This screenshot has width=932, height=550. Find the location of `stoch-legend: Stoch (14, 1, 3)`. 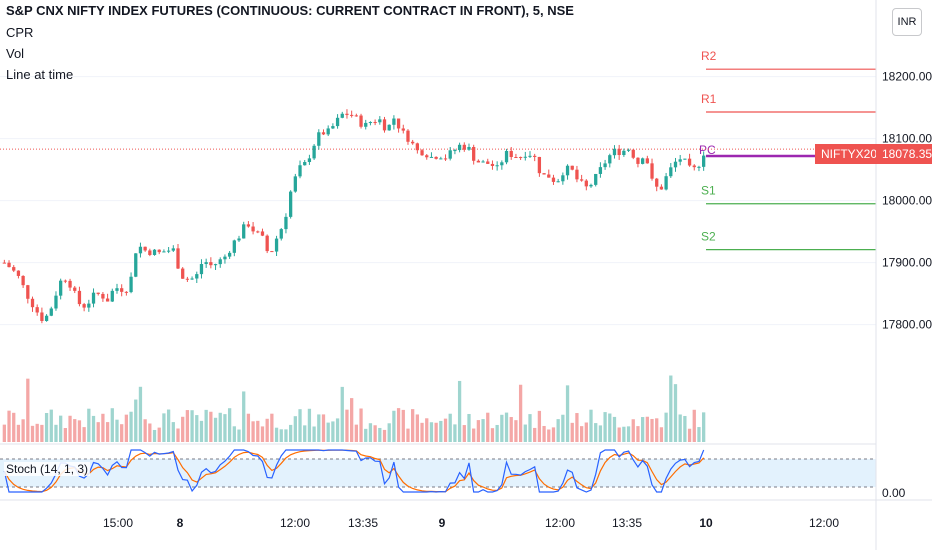

stoch-legend: Stoch (14, 1, 3) is located at coordinates (47, 469).